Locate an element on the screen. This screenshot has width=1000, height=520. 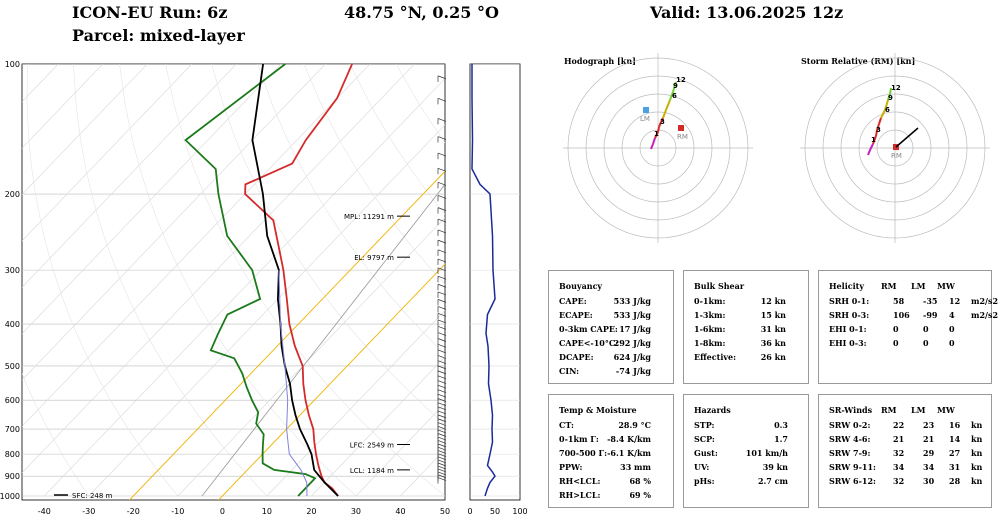
sr_winds-col-header: LM is located at coordinates (918, 410).